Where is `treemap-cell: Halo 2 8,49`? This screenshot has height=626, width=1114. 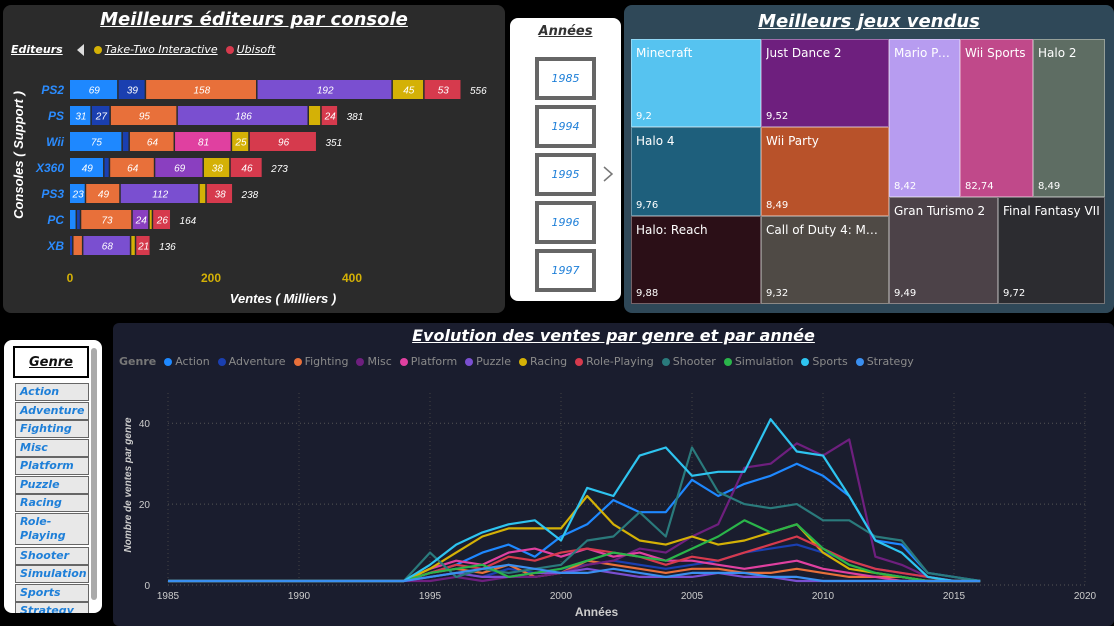
treemap-cell: Halo 2 8,49 is located at coordinates (1069, 118).